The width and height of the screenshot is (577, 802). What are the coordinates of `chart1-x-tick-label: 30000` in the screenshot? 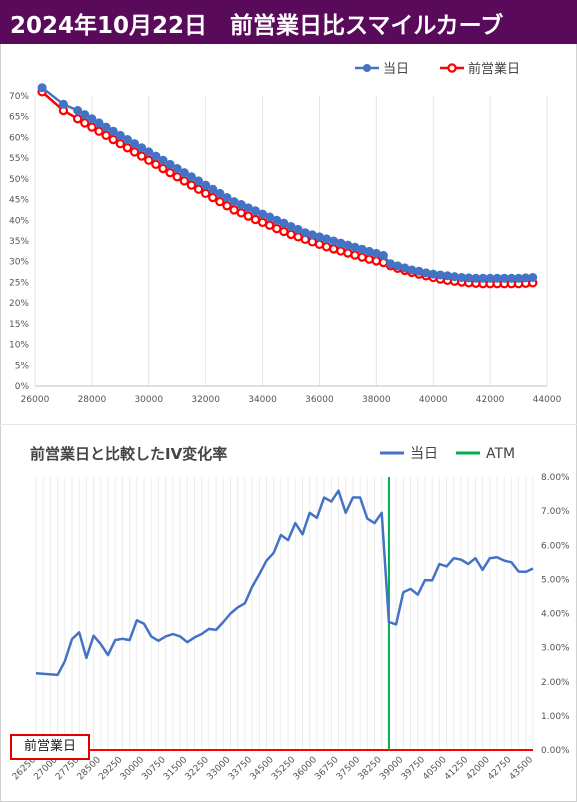 It's located at (148, 400).